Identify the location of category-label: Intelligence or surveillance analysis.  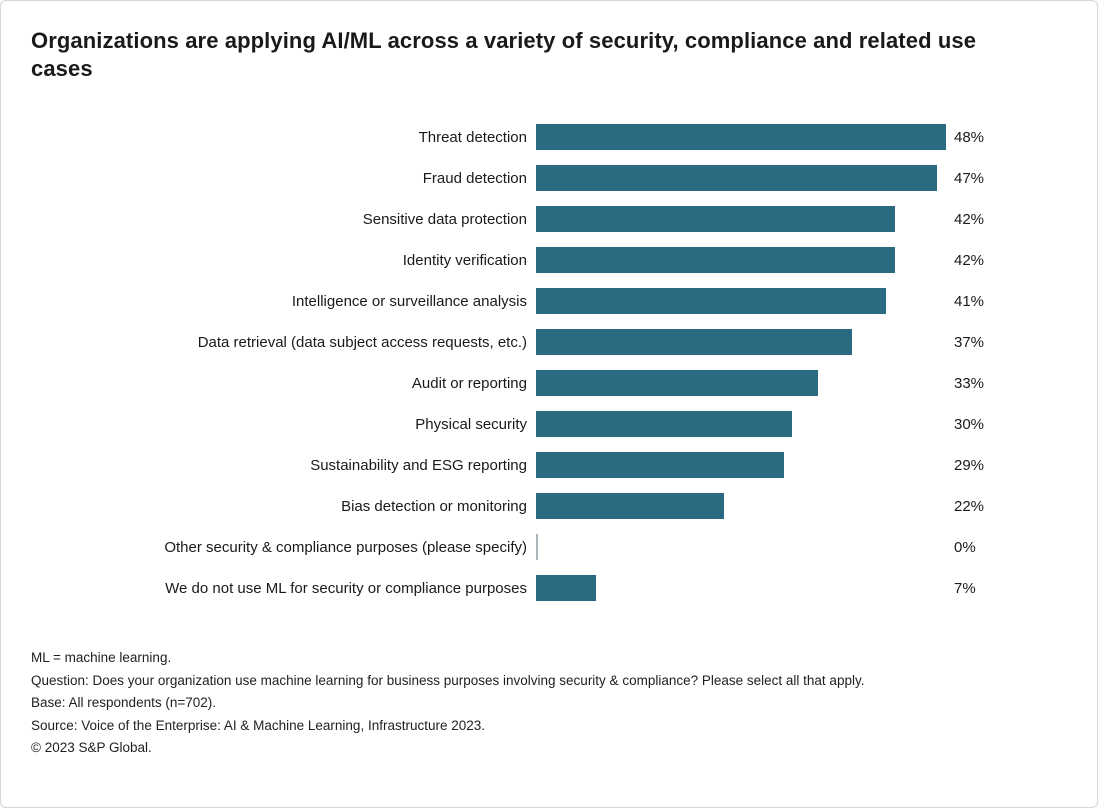
(409, 301).